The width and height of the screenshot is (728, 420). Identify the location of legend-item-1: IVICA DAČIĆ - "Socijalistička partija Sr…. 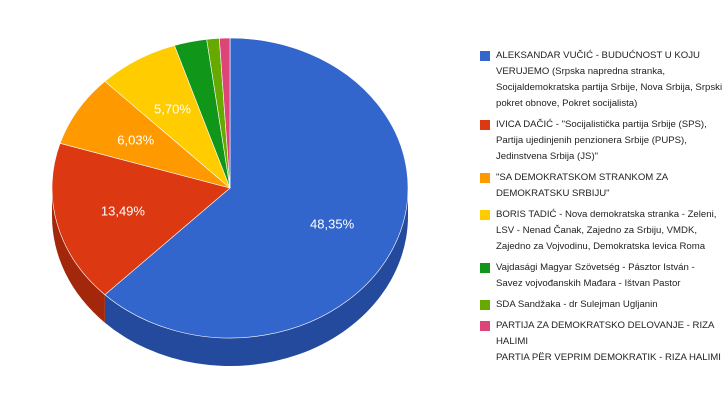
(601, 141).